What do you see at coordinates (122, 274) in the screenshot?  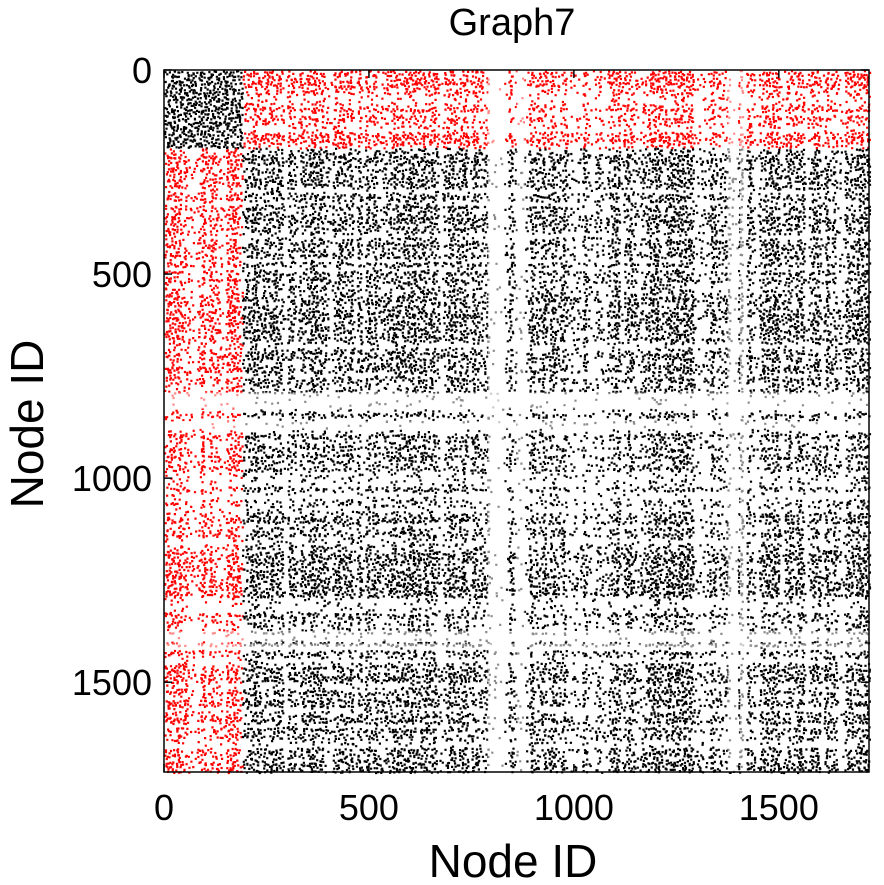 I see `y-tick-label: 500` at bounding box center [122, 274].